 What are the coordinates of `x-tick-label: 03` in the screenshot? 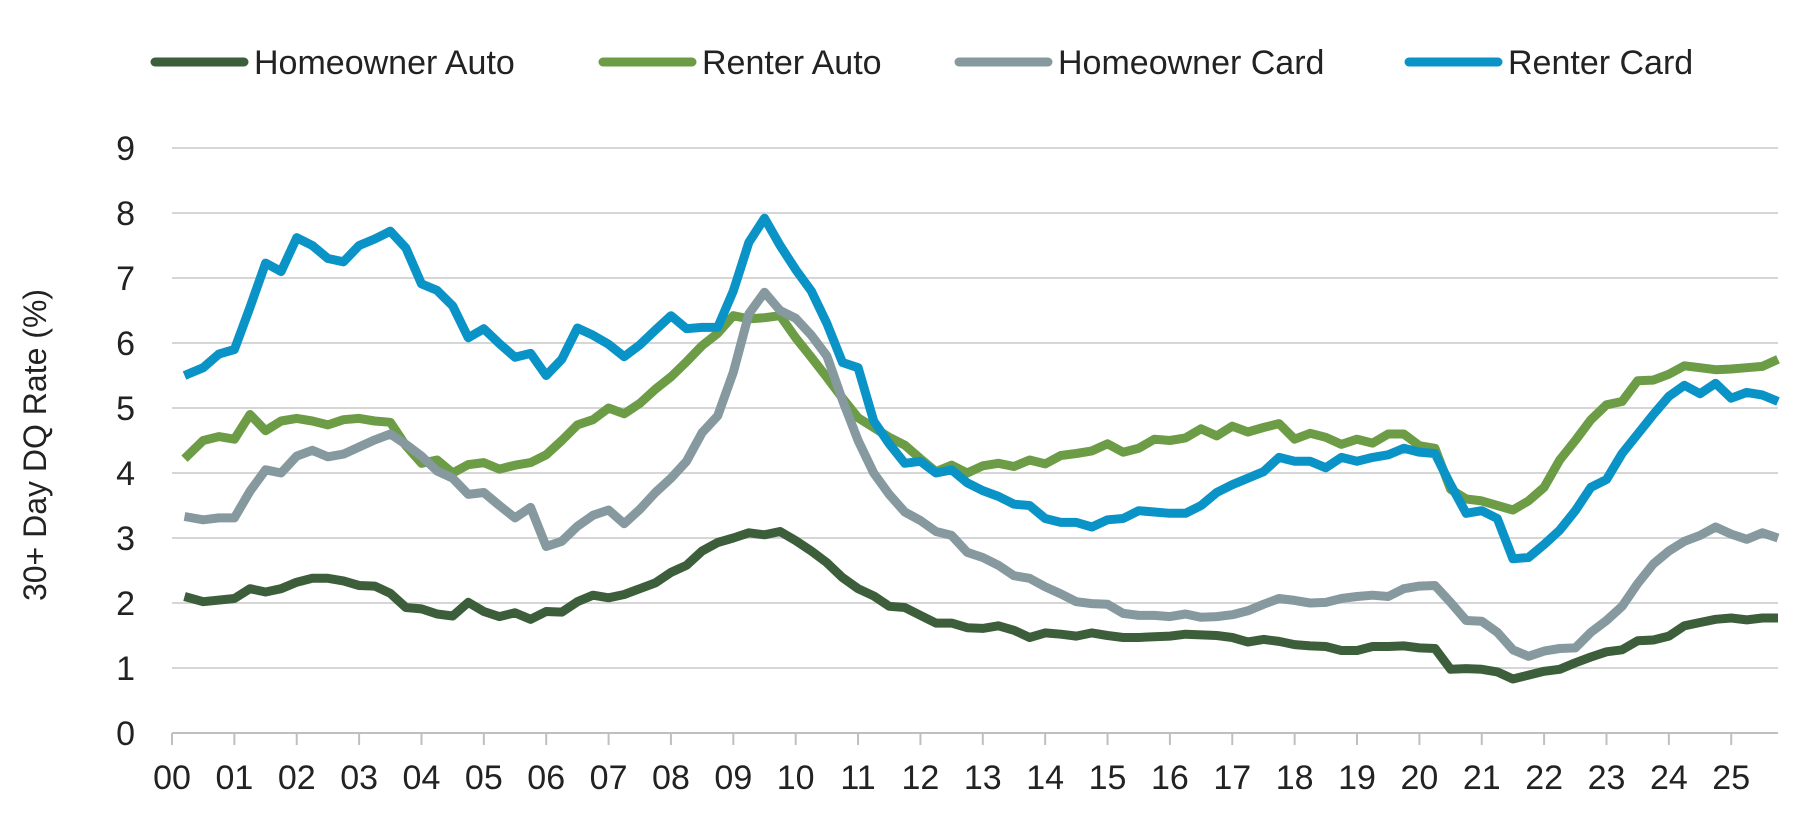 It's located at (359, 778).